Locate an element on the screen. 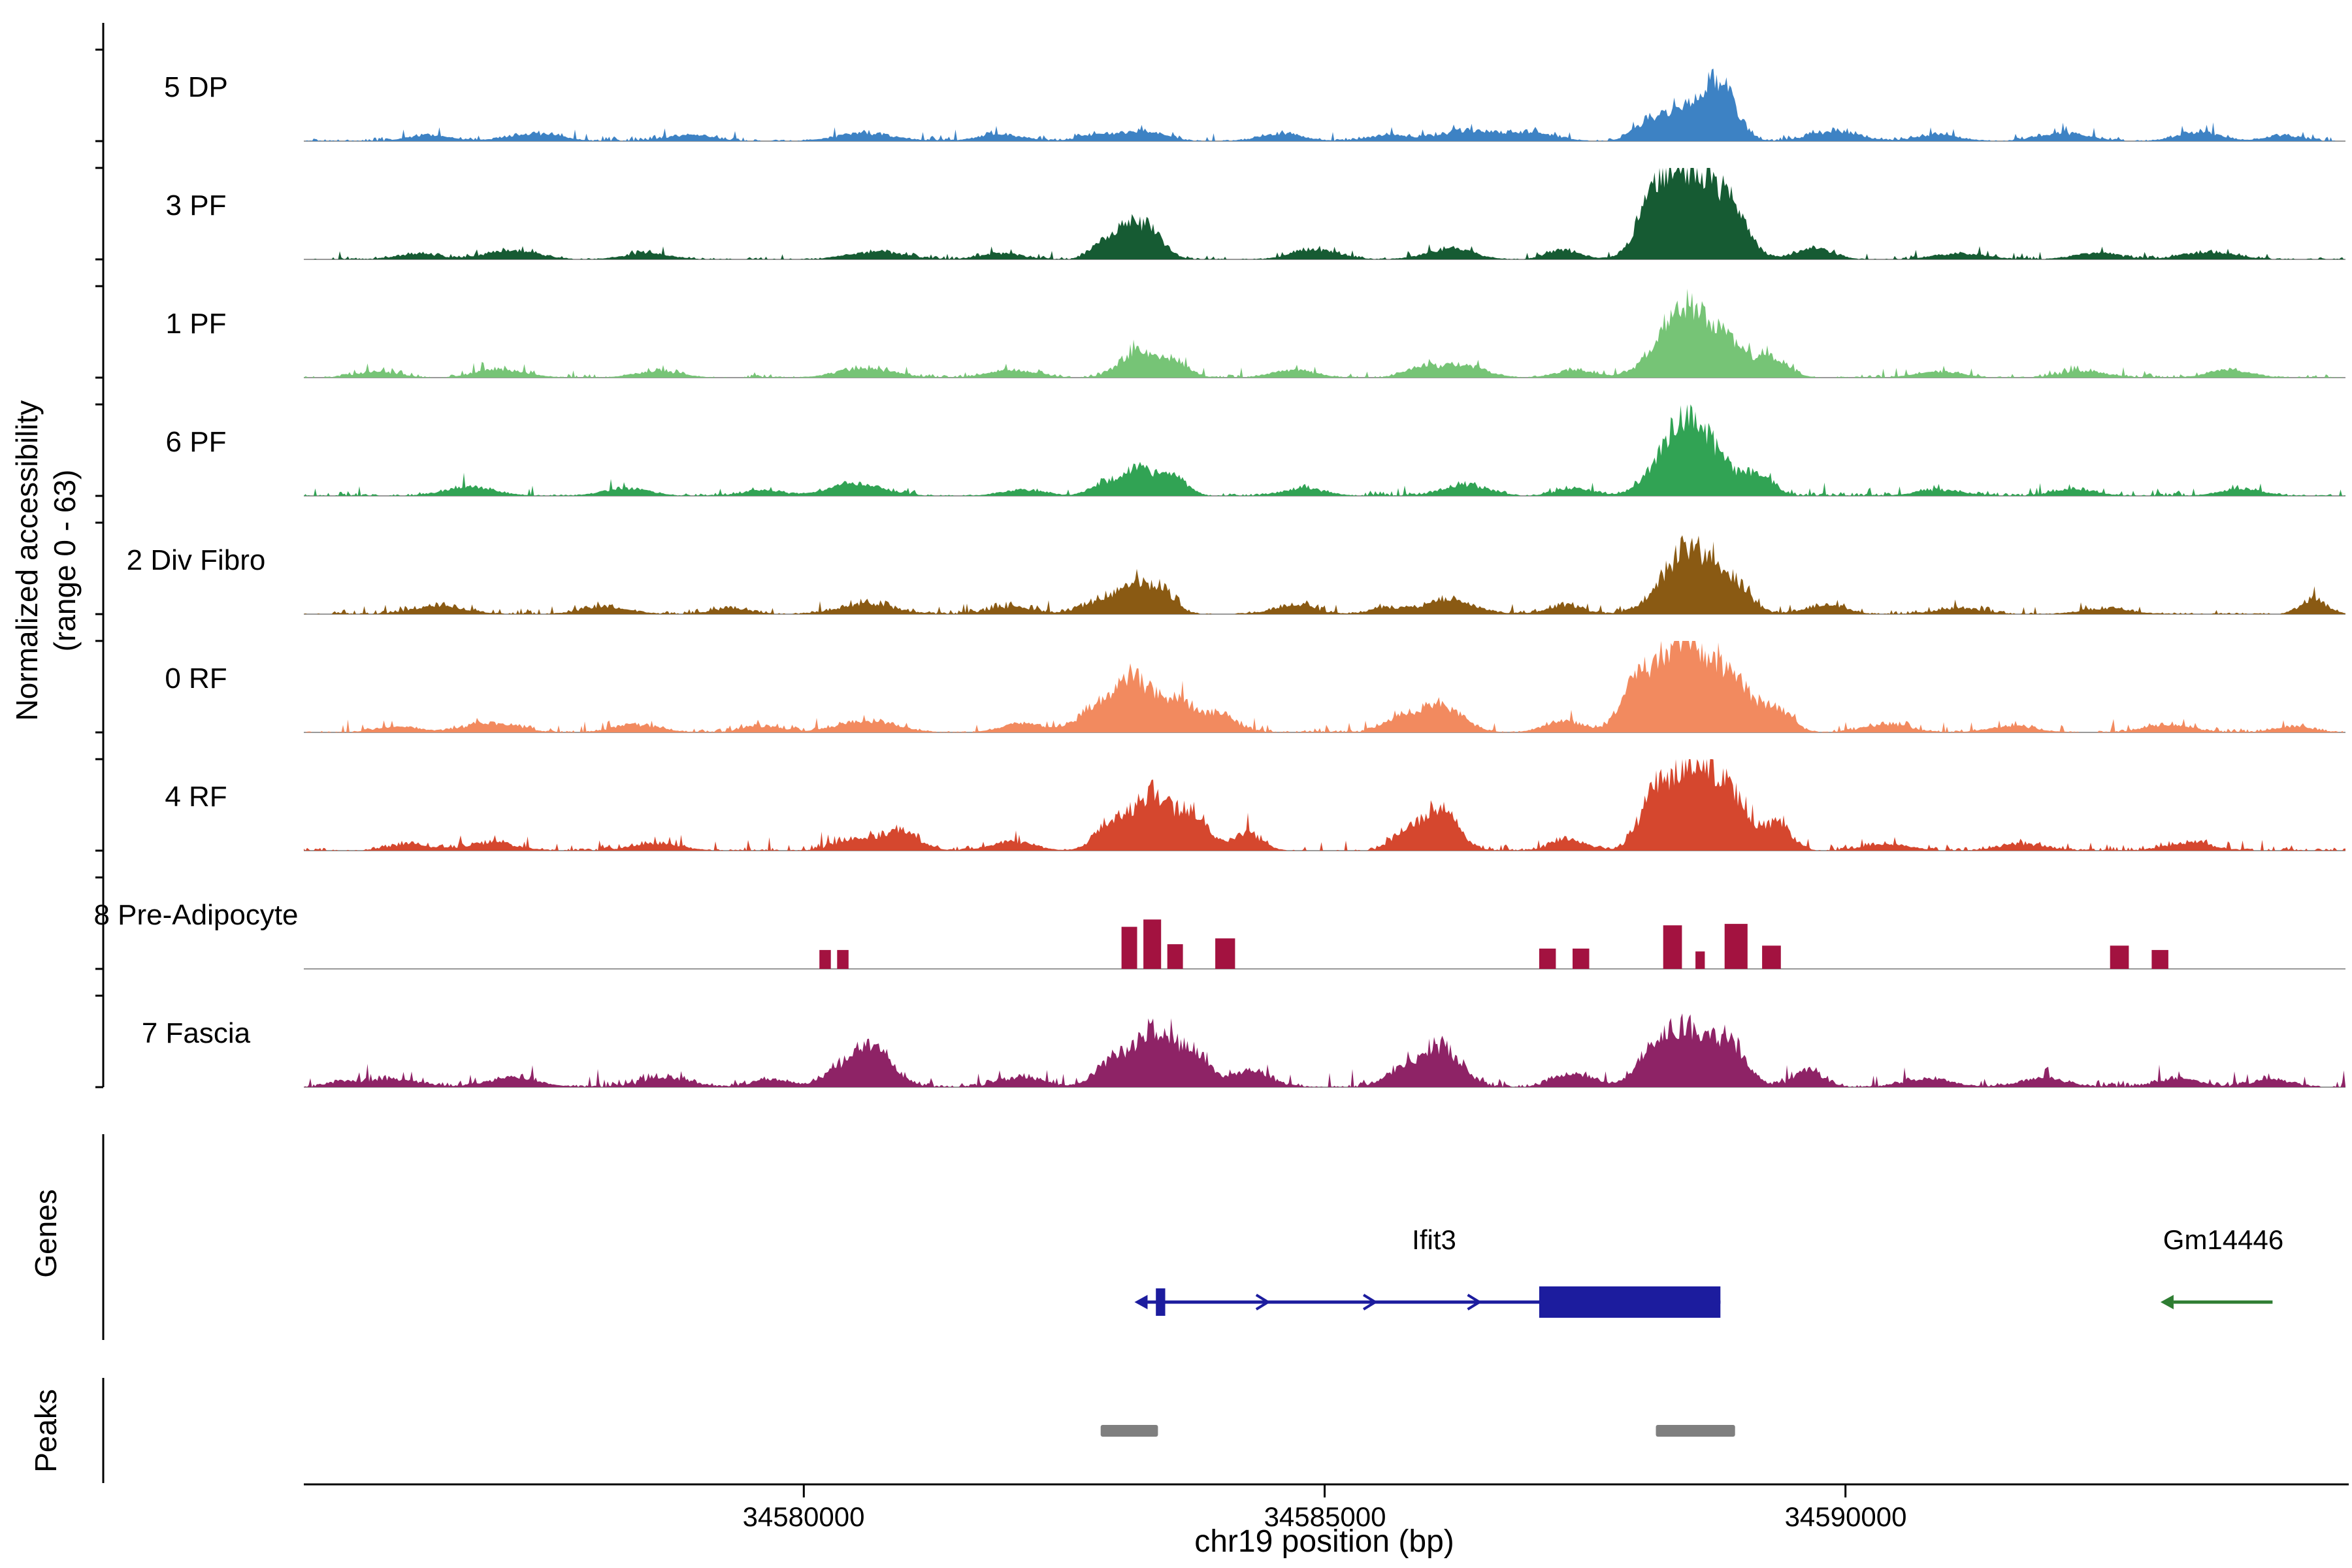 The width and height of the screenshot is (2352, 1568). track-label-3-pf: 3 PF is located at coordinates (196, 205).